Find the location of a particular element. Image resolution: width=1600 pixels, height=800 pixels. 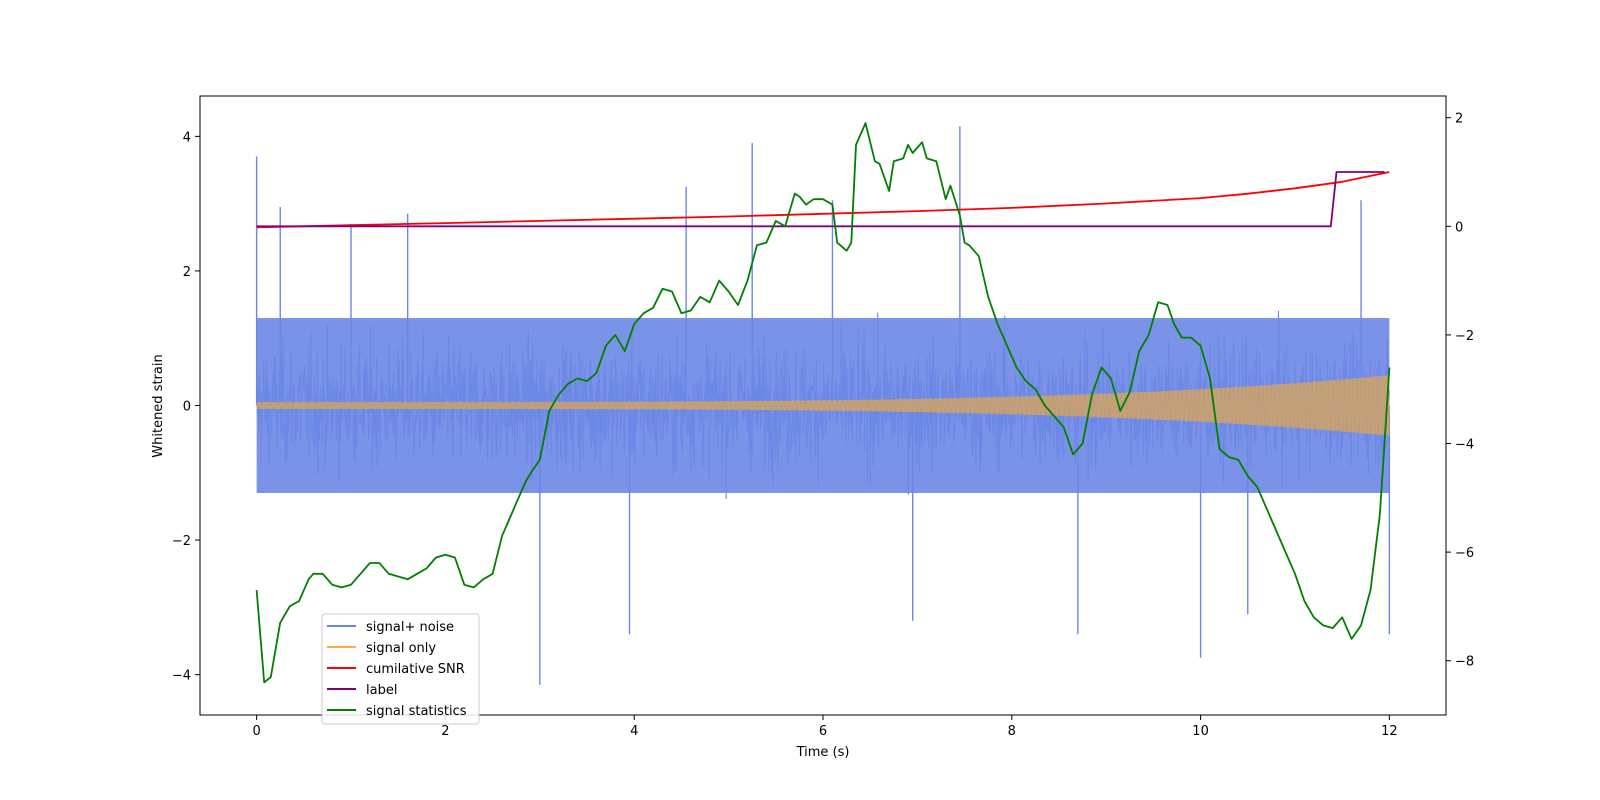

x-tick-label: 8 is located at coordinates (1012, 731).